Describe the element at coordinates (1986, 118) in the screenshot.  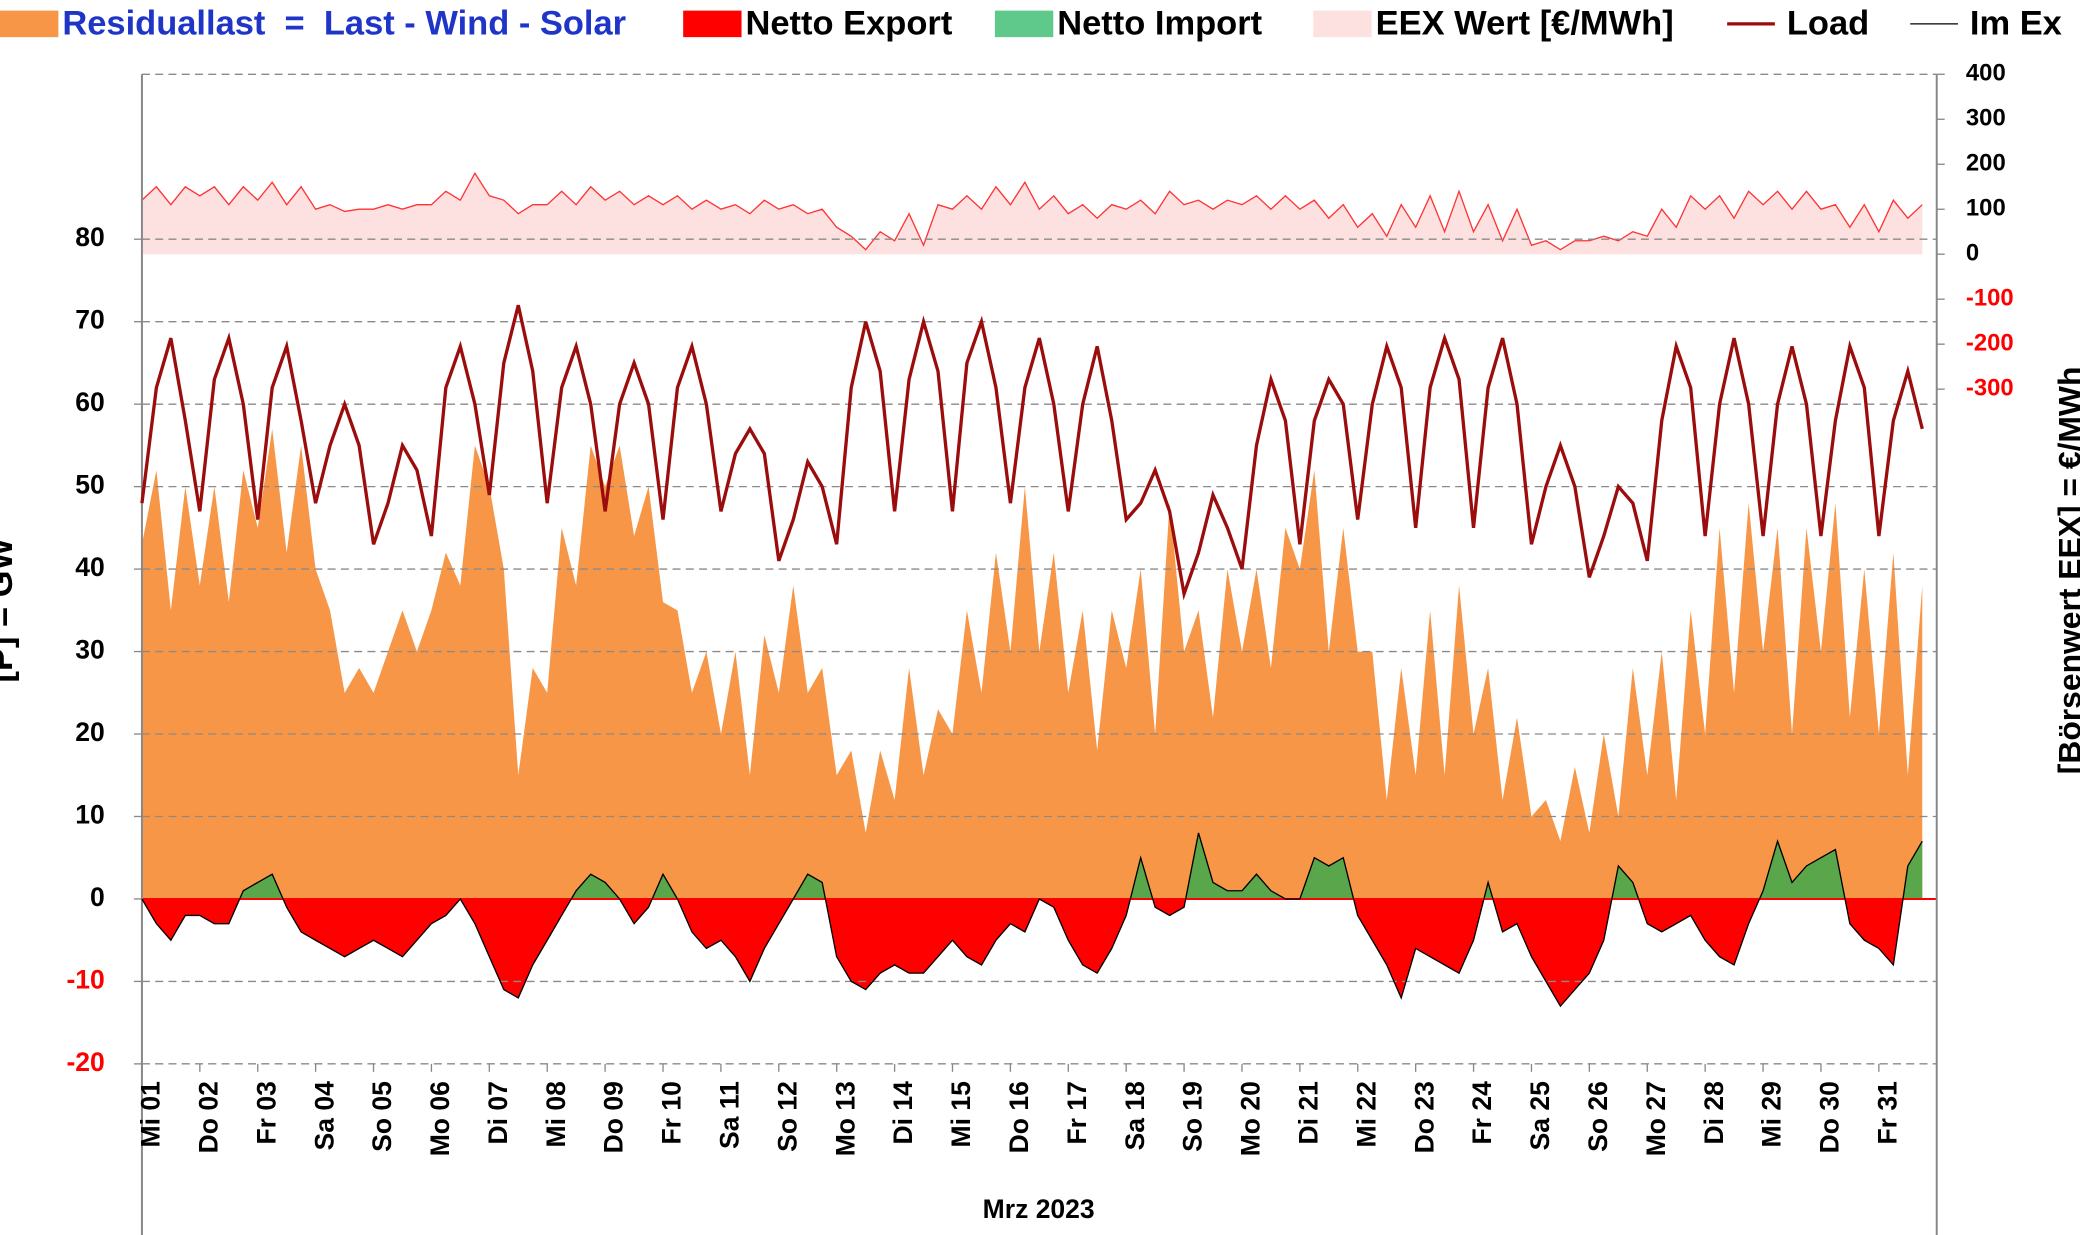
I see `y2-tick-label: 300` at that location.